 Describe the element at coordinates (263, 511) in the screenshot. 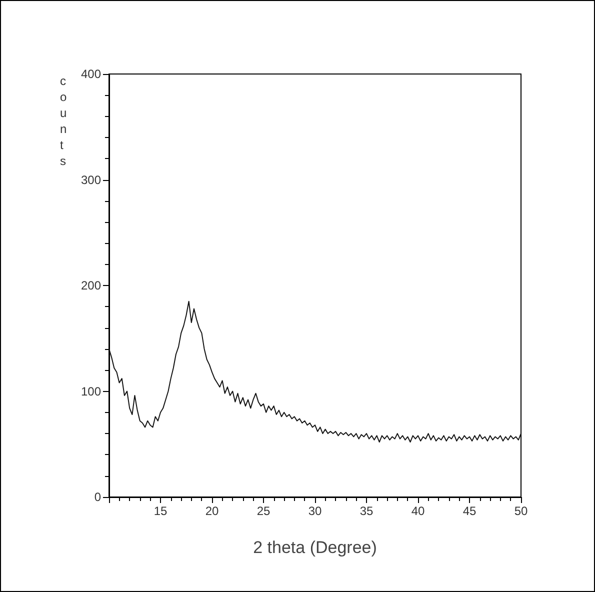

I see `x-tick-label: 25` at that location.